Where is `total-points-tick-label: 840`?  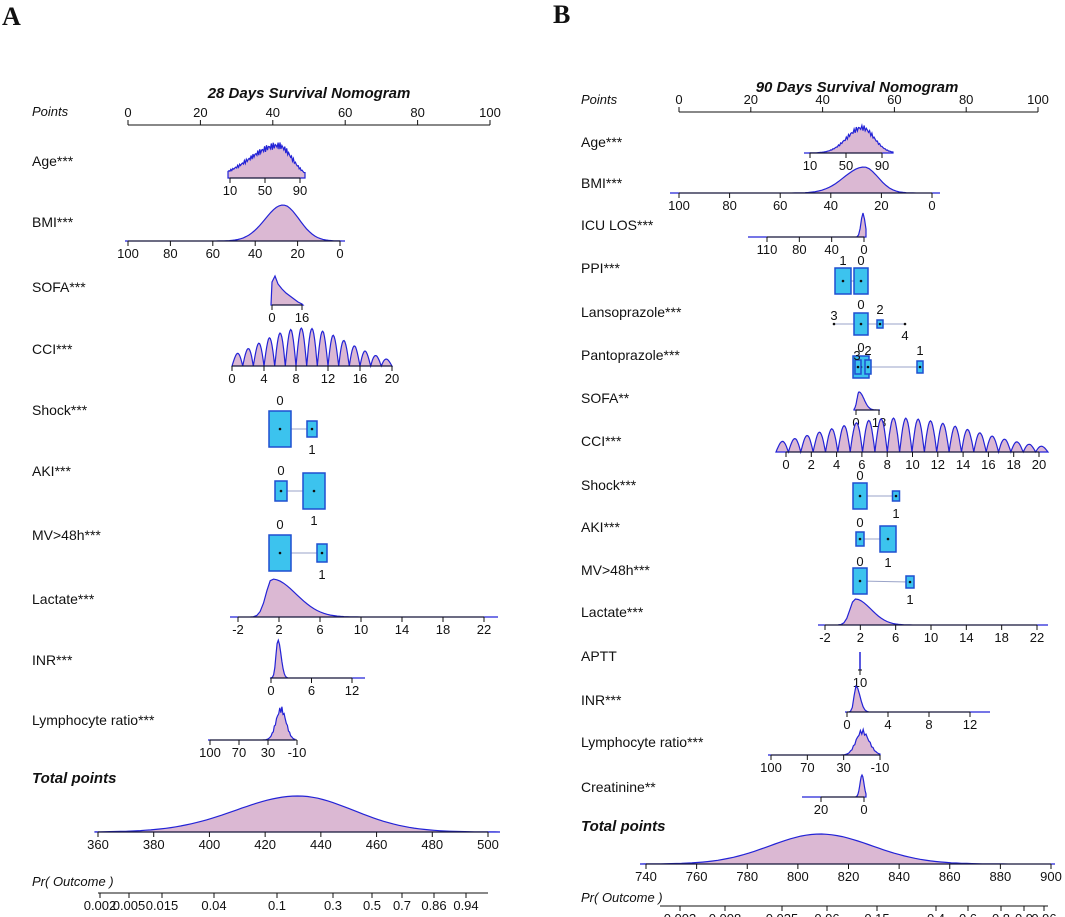
total-points-tick-label: 840 is located at coordinates (899, 876).